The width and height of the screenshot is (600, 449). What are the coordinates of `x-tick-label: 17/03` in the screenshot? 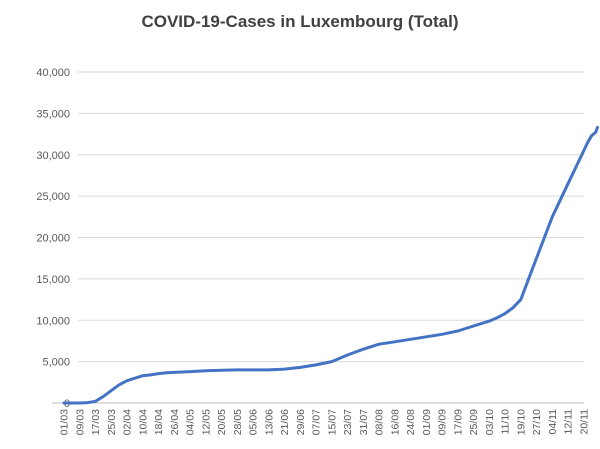 It's located at (96, 422).